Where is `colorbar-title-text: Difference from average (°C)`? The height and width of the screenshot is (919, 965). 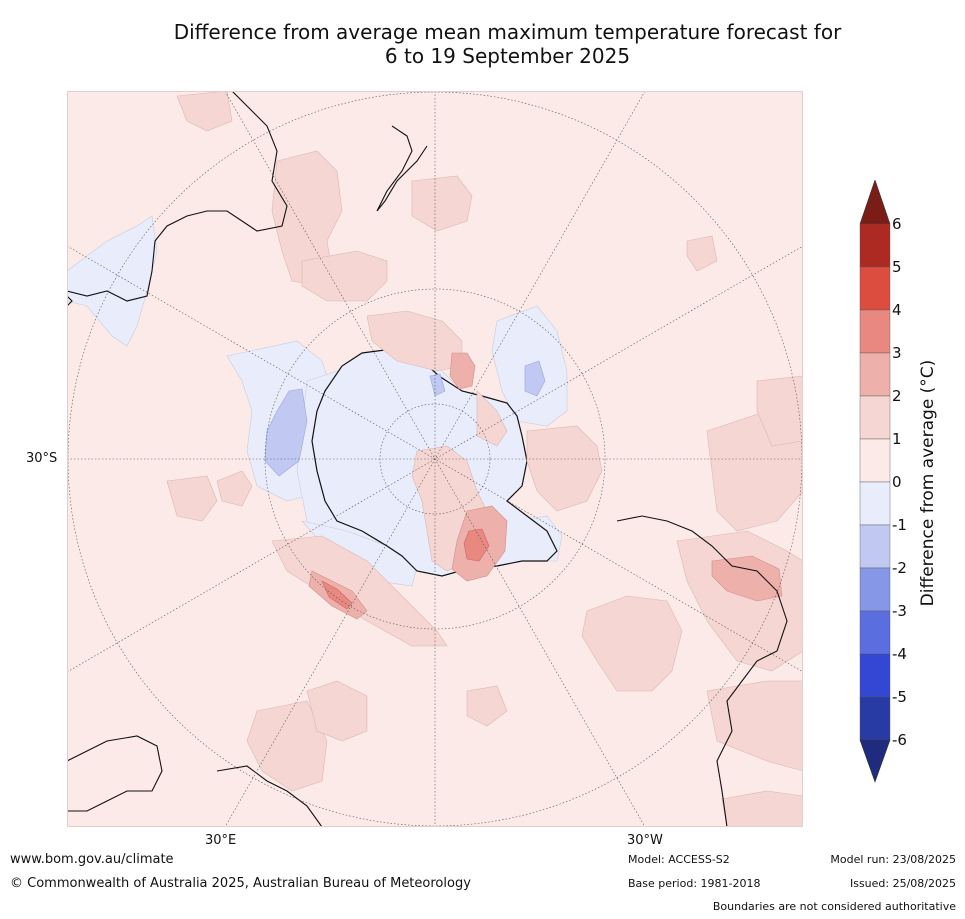
colorbar-title-text: Difference from average (°C) is located at coordinates (928, 483).